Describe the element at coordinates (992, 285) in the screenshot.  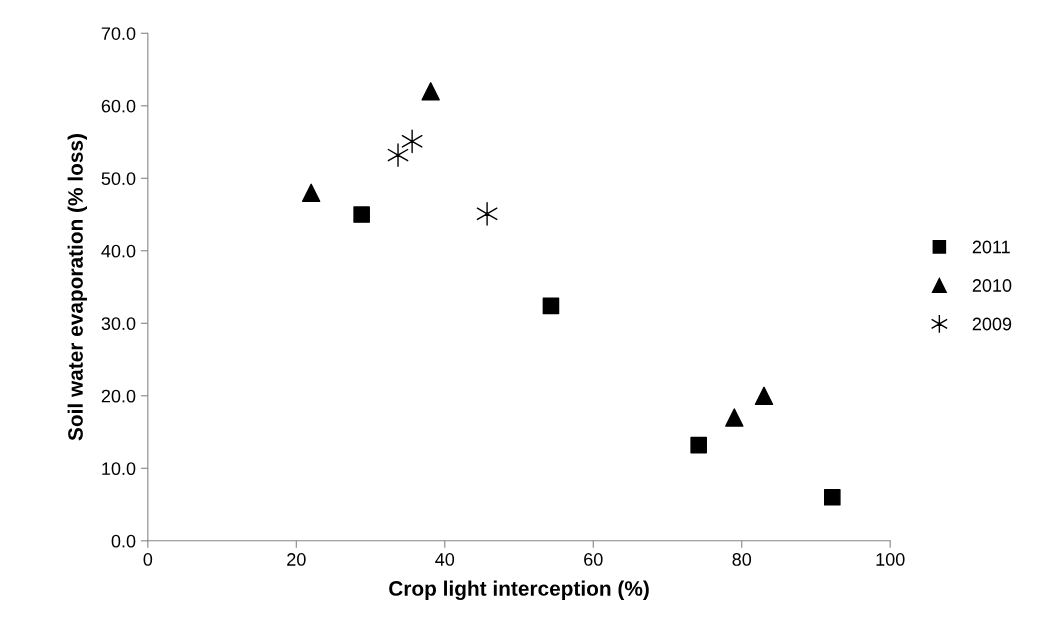
I see `legend-label: 2010` at that location.